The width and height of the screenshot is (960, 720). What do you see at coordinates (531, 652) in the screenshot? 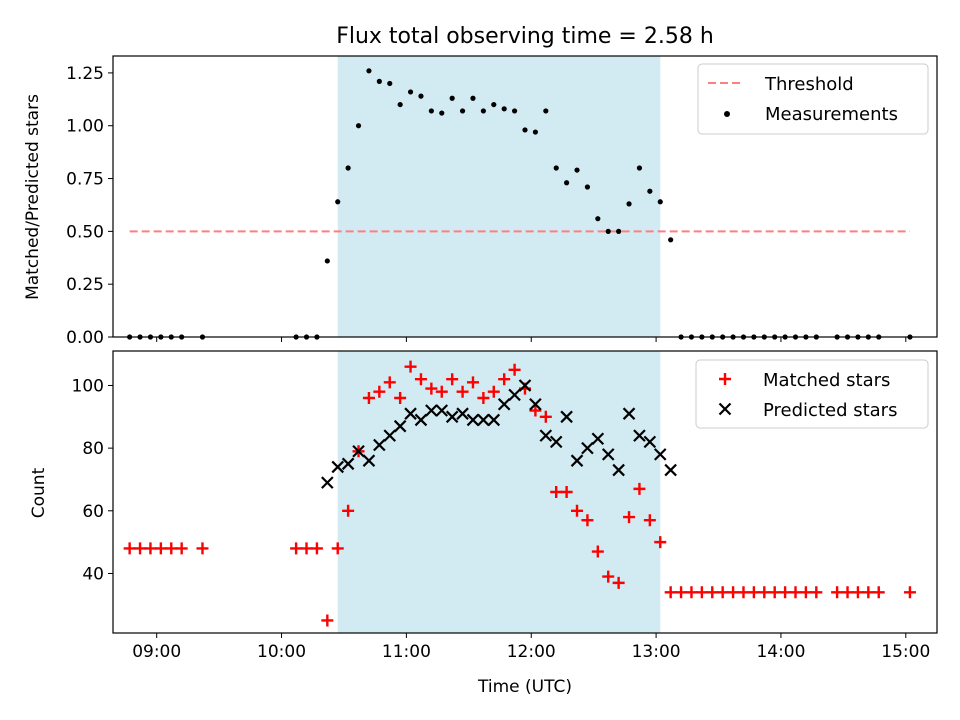
I see `bottom-x-tick-label: 12:00` at bounding box center [531, 652].